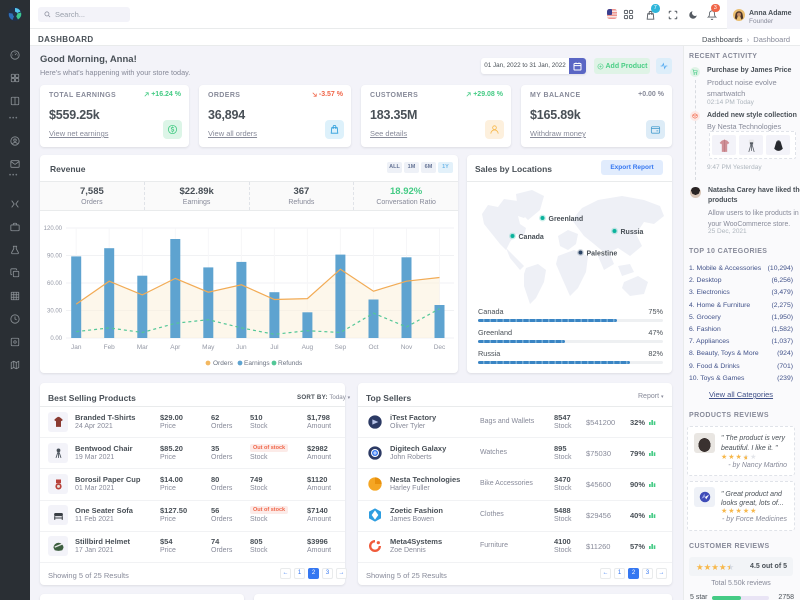 Image resolution: width=800 pixels, height=600 pixels. I want to click on svg-text: Feb, so click(110, 347).